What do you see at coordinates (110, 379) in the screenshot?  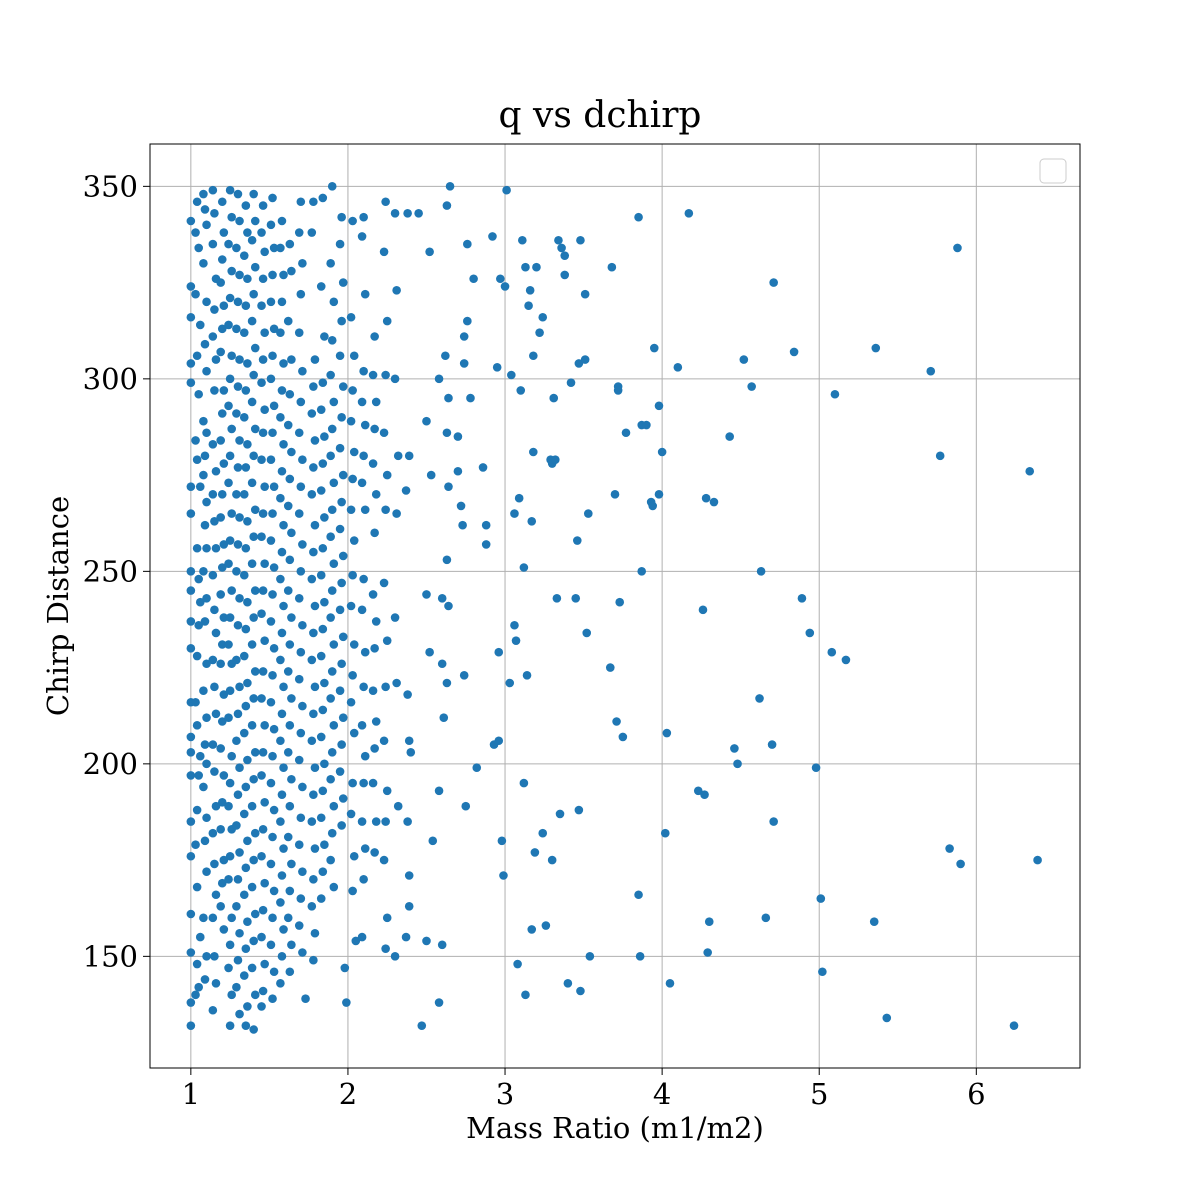 I see `y-tick-label: 300` at bounding box center [110, 379].